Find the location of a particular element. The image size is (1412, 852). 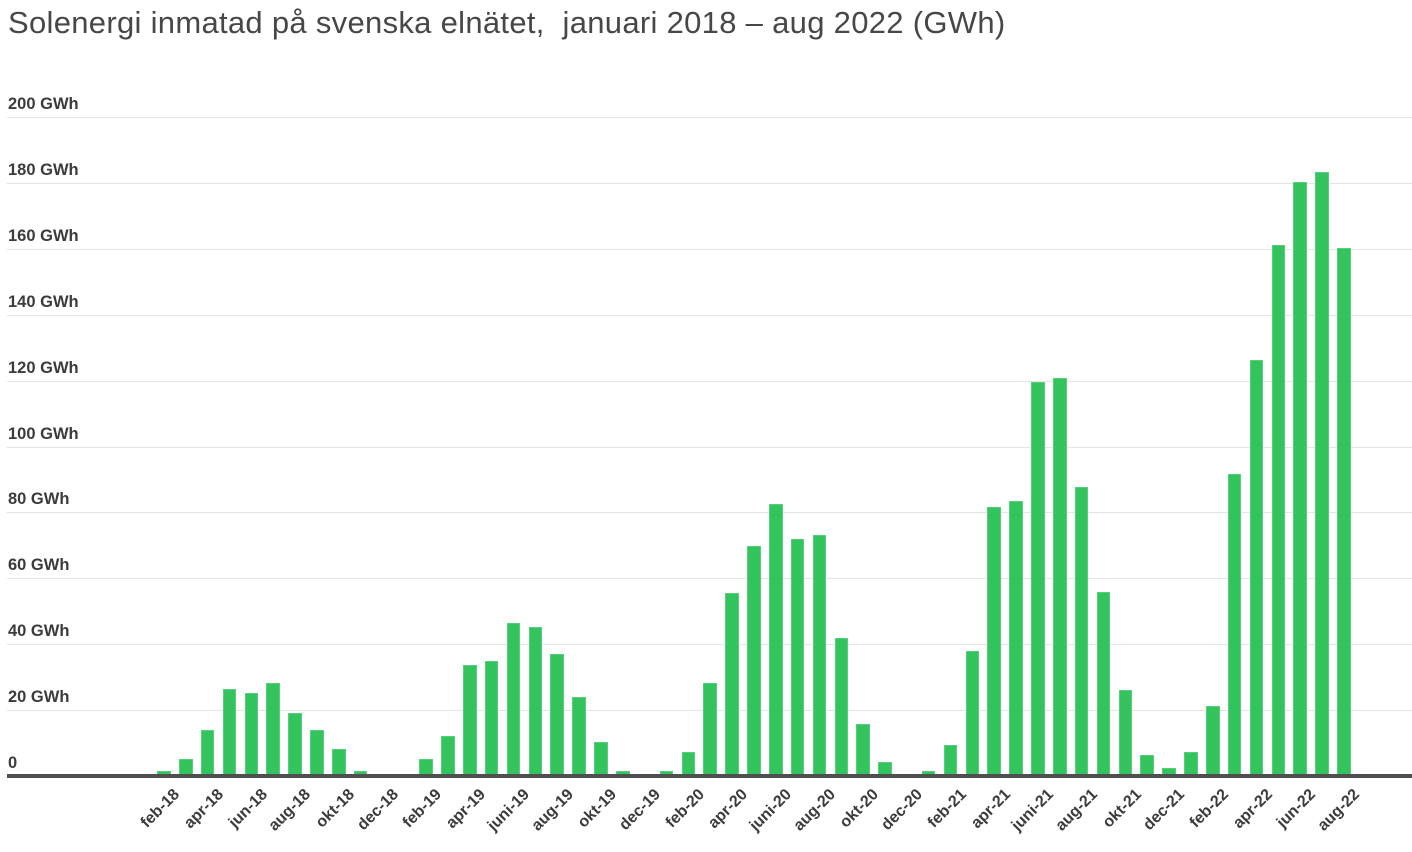

x-tick-label-feb-22: feb-22 is located at coordinates (1209, 809).